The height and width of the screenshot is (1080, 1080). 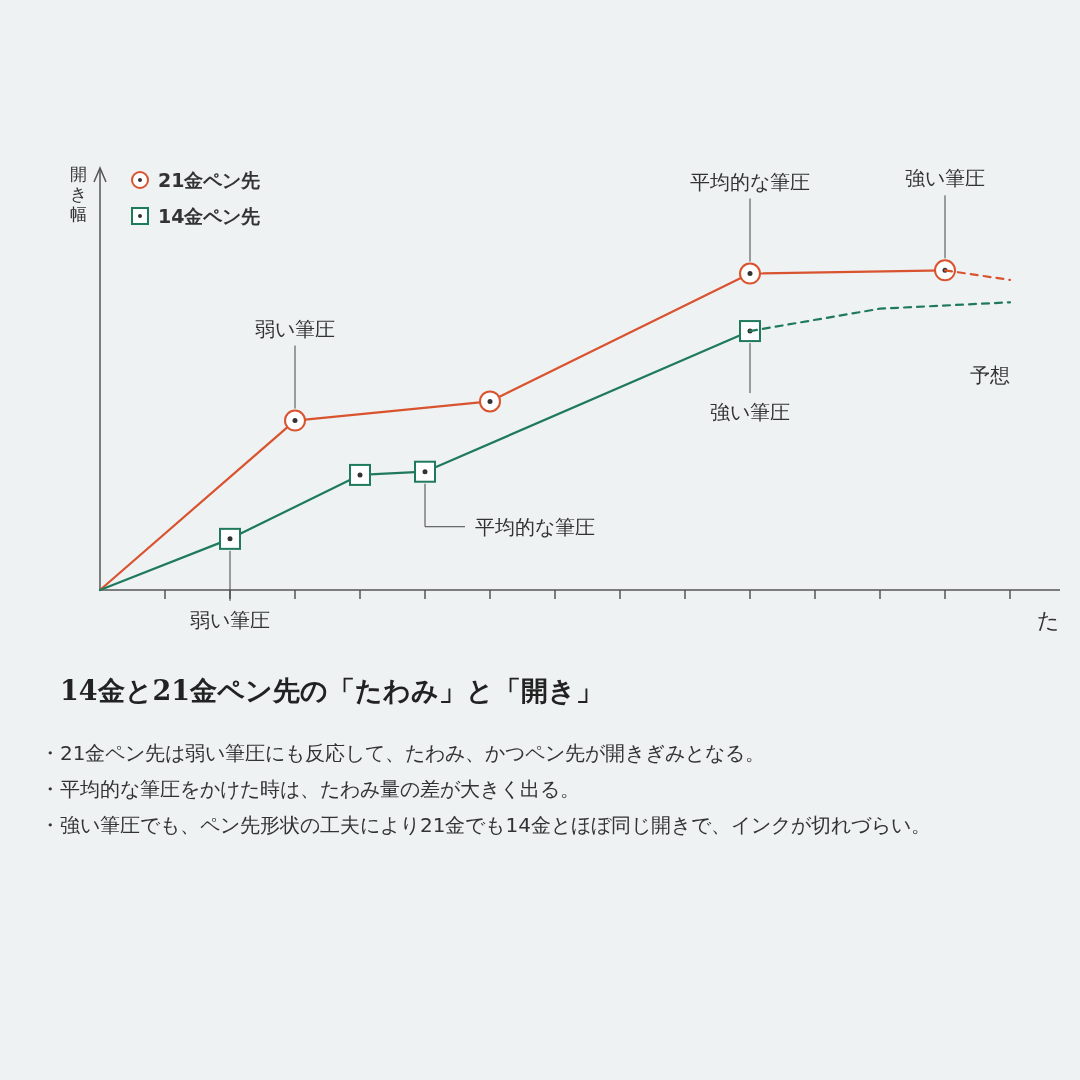 I want to click on x-axis-title: た, so click(x=1048, y=620).